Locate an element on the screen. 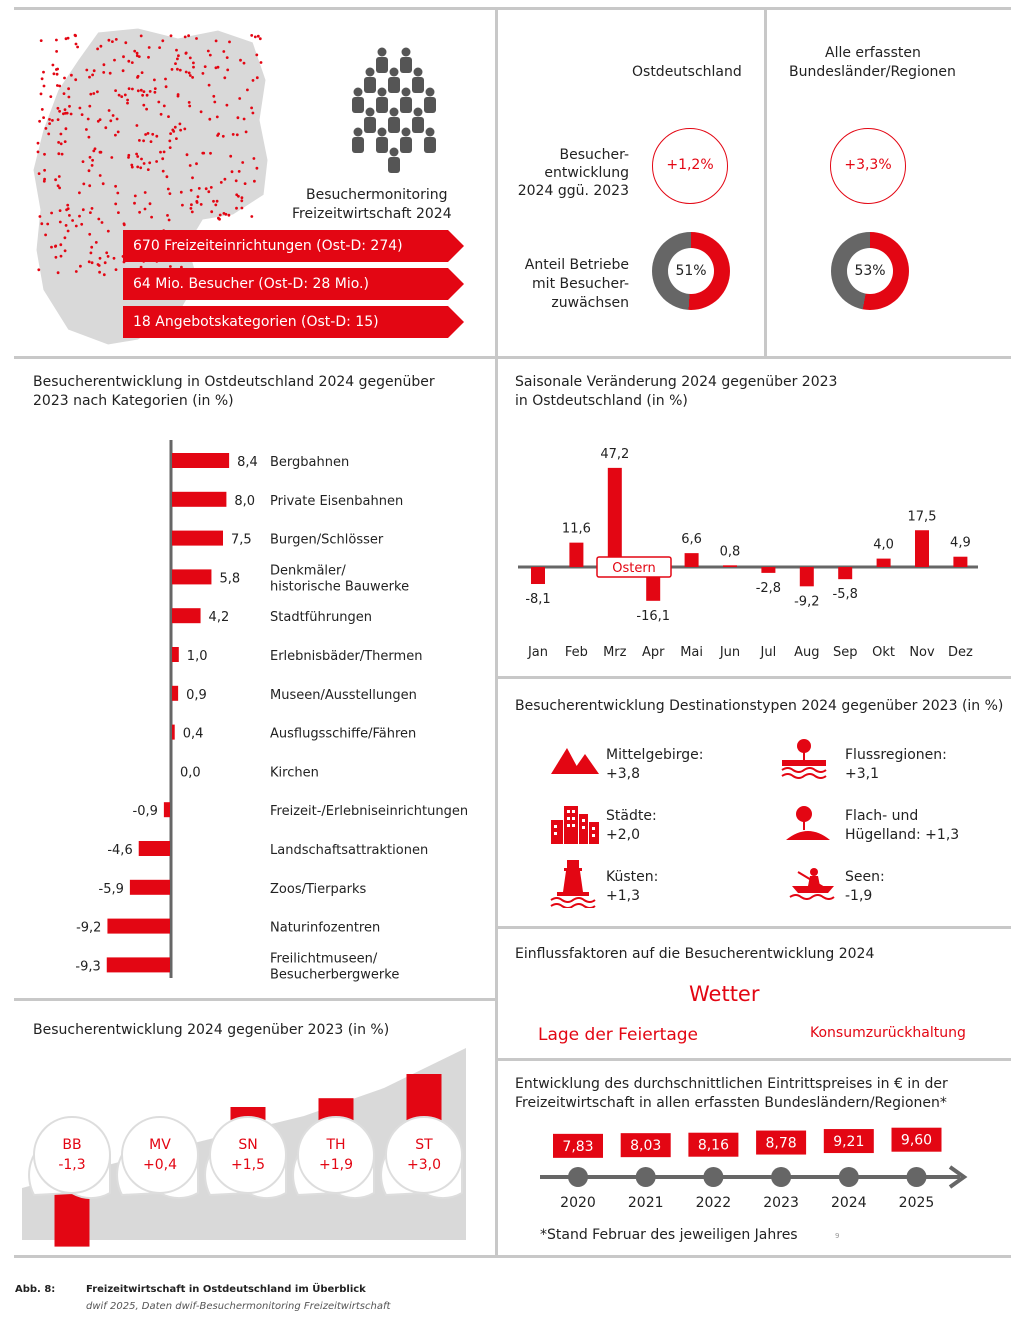 This screenshot has height=1321, width=1017. germany-map is located at coordinates (150, 186).